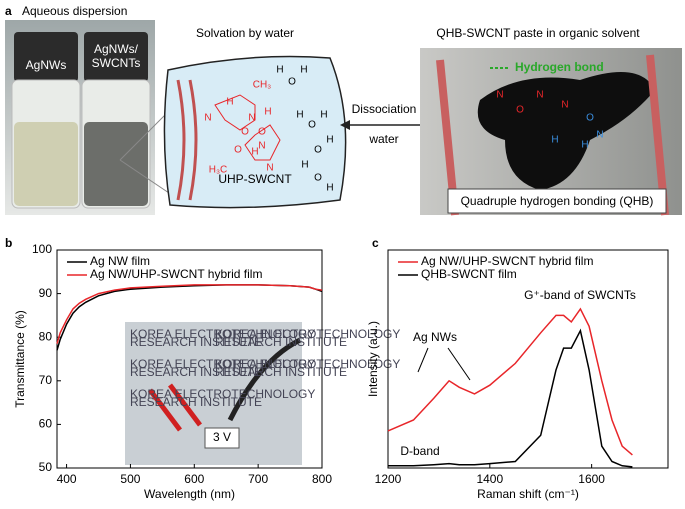 This screenshot has height=509, width=685. Describe the element at coordinates (345, 125) in the screenshot. I see `arrowhead` at that location.